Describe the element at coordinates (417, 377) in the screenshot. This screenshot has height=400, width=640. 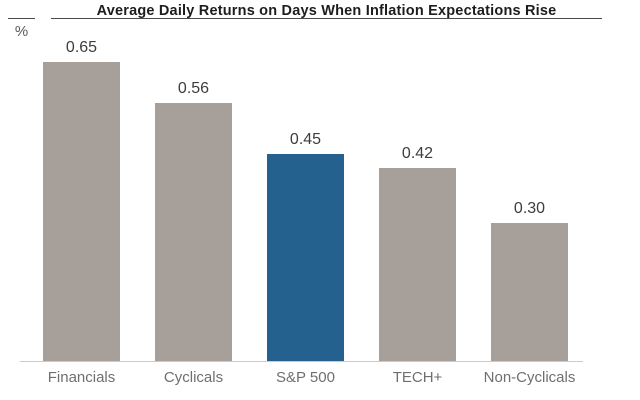
I see `category-label-tech: TECH+` at that location.